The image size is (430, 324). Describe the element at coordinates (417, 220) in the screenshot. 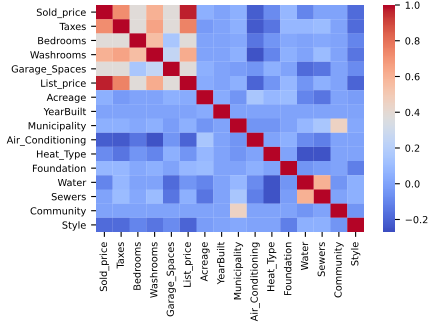

I see `color-bar-label: −0.2` at that location.